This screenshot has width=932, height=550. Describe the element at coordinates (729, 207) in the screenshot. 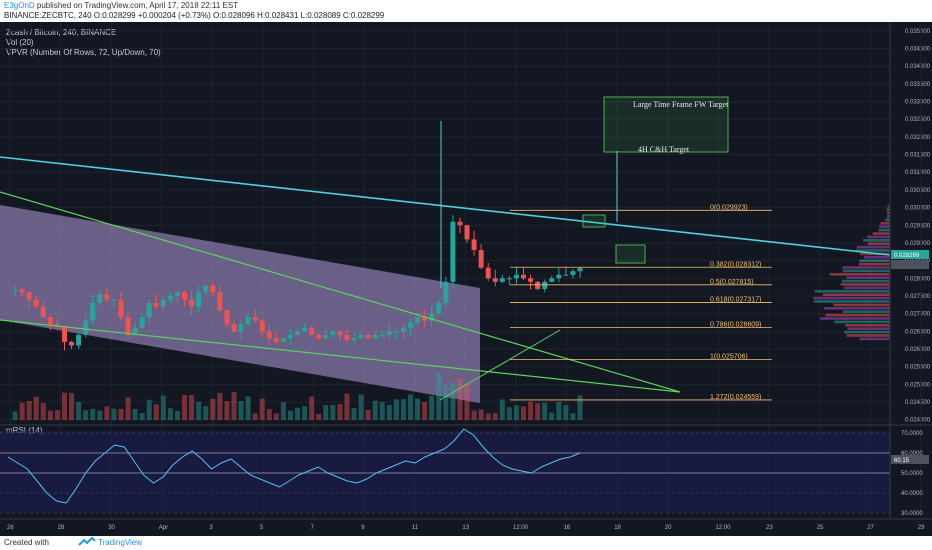

I see `fib-level-label: 0(0.029923)` at that location.